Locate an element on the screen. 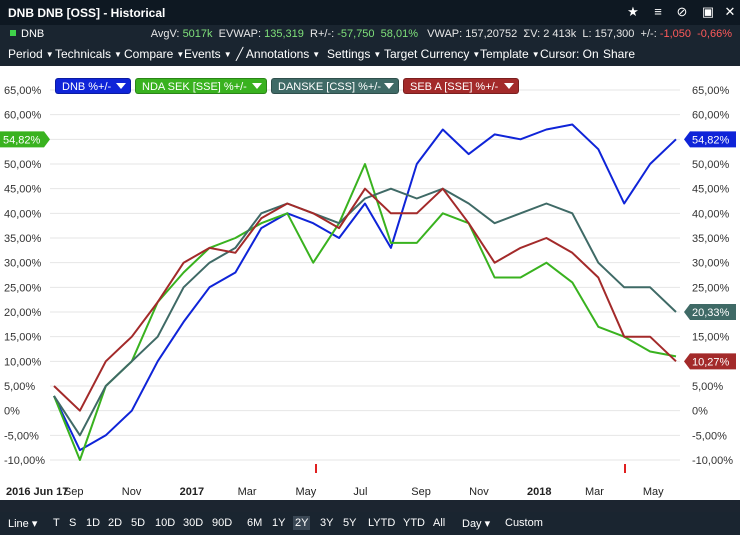 The width and height of the screenshot is (740, 535). range-button-30d: 30D is located at coordinates (193, 523).